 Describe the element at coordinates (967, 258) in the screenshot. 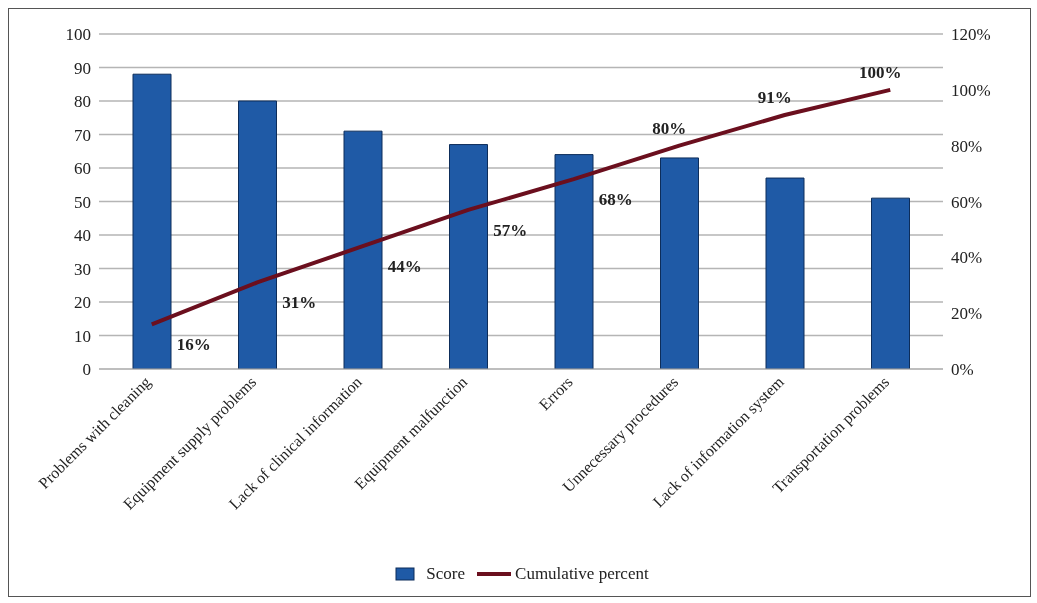

I see `y2-tick-label: 40%` at that location.